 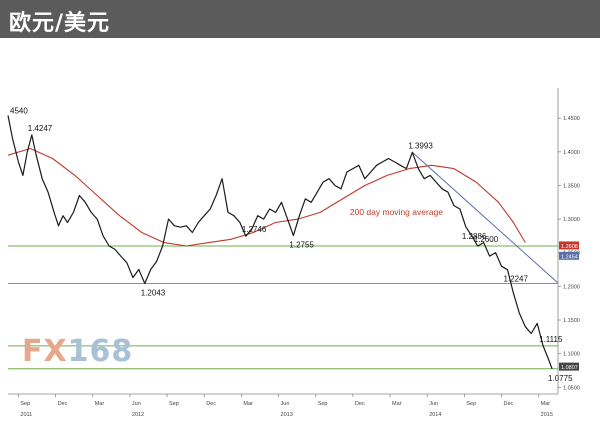 What do you see at coordinates (571, 388) in the screenshot?
I see `y-tick-label-0: 1.0500` at bounding box center [571, 388].